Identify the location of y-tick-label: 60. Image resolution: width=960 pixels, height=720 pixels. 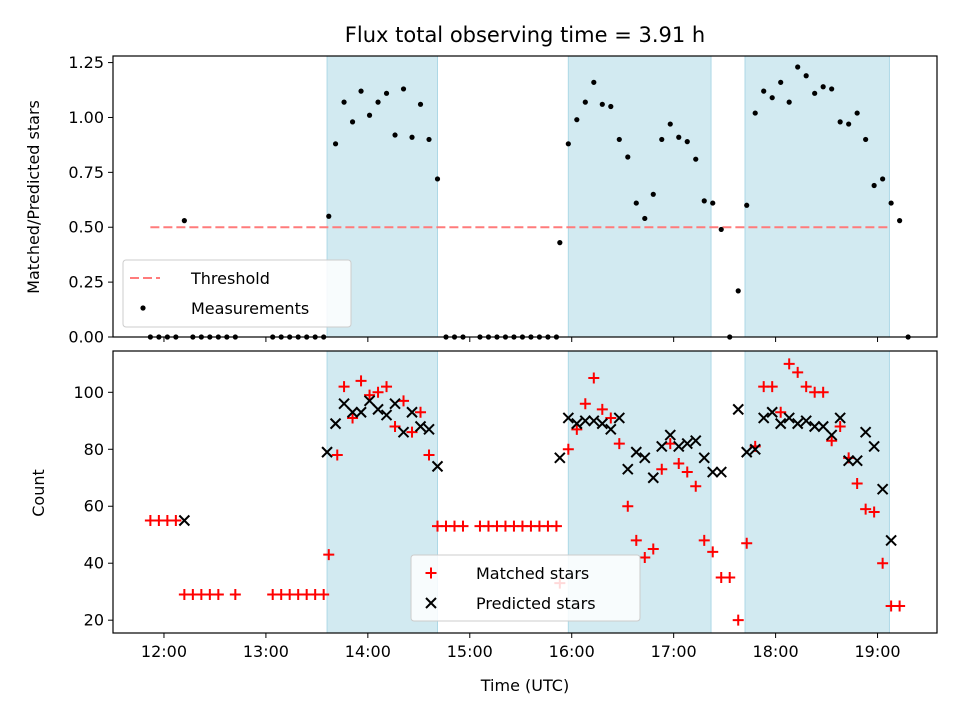
(94, 506).